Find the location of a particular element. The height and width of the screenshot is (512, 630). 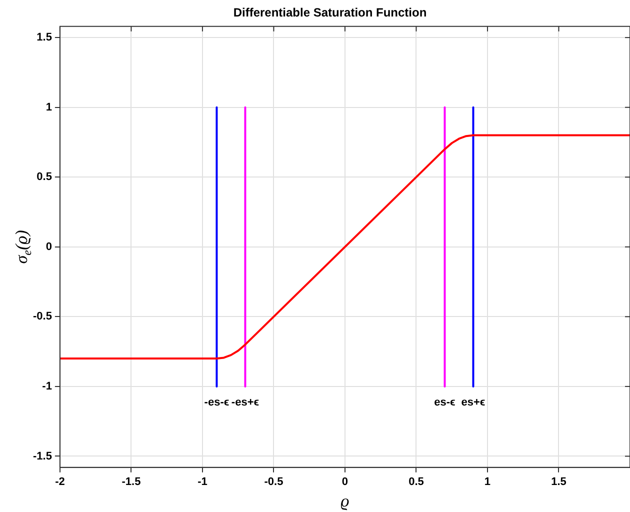

y-tick-label: 1.5 is located at coordinates (44, 38).